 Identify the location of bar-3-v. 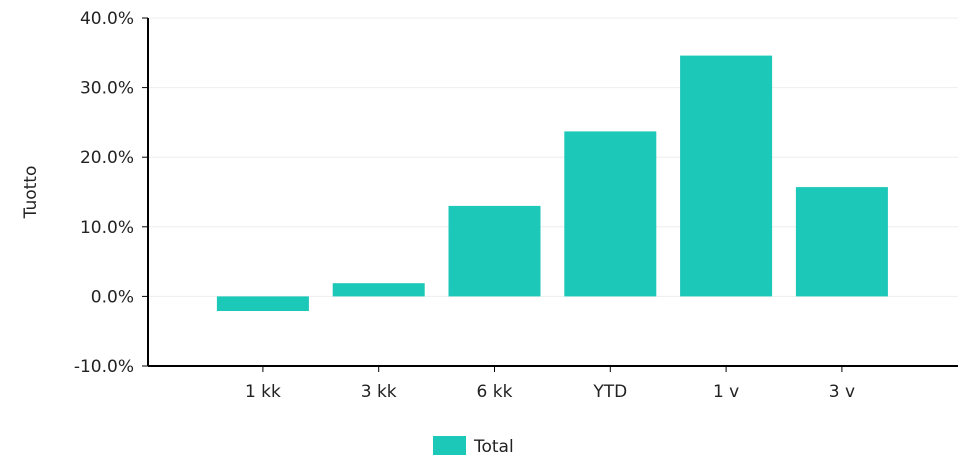
(841, 242).